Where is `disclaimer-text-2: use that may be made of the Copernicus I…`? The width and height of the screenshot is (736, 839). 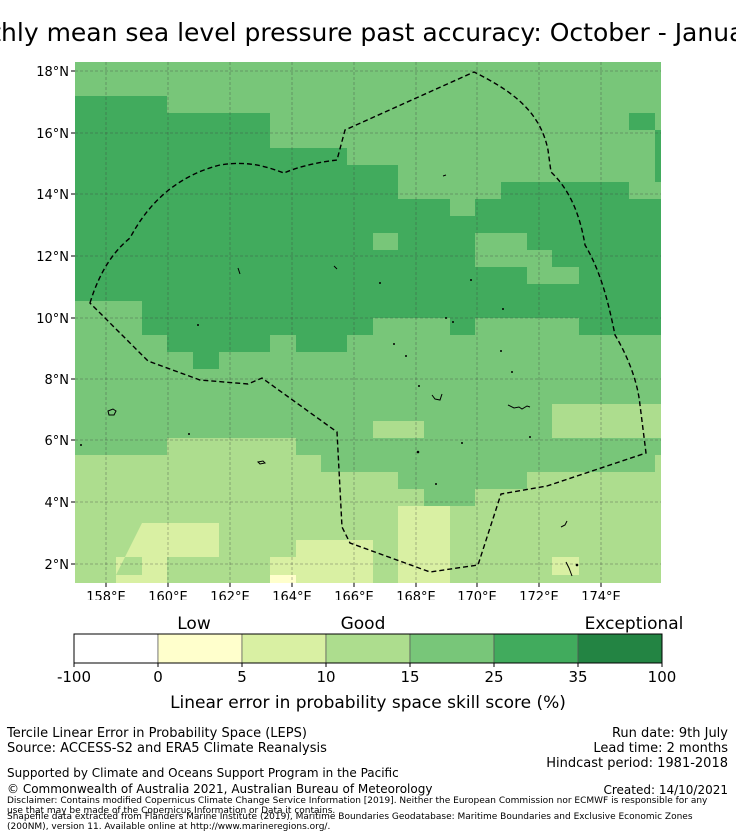
disclaimer-text-2: use that may be made of the Copernicus I… is located at coordinates (171, 811).